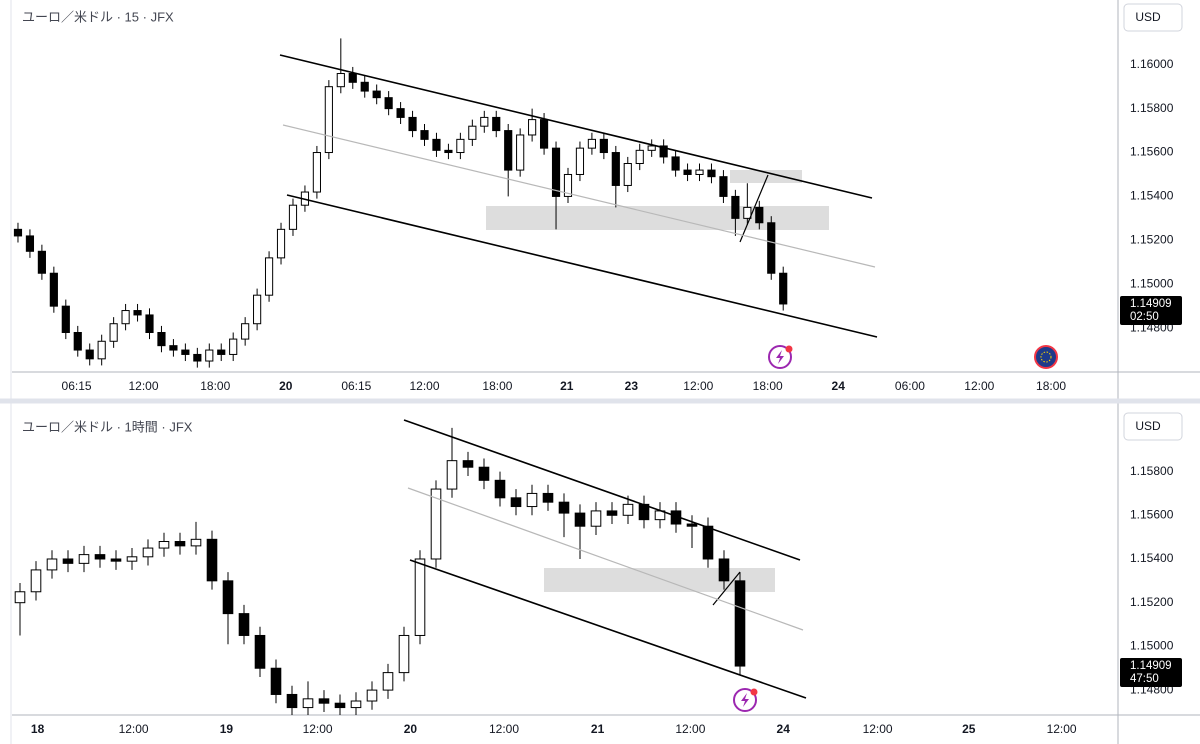  Describe the element at coordinates (1152, 196) in the screenshot. I see `y-tick-label: 1.15400` at that location.